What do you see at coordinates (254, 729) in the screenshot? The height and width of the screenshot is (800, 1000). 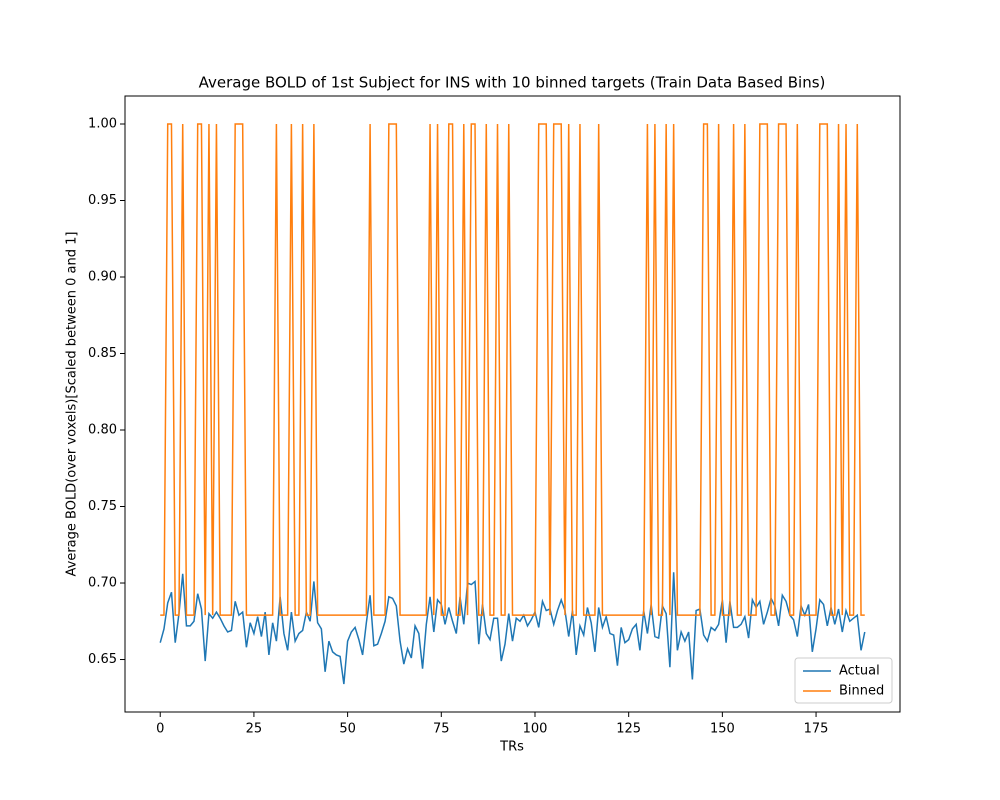 I see `x-tick-label: 25` at bounding box center [254, 729].